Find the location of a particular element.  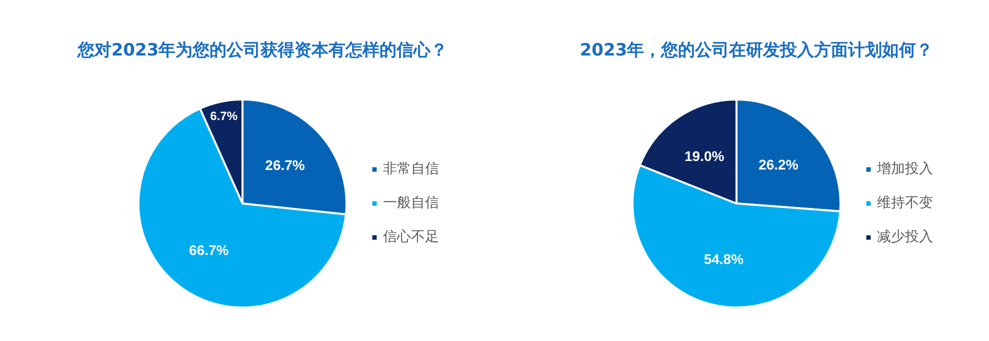

legend-label: 维持不变 is located at coordinates (905, 203).